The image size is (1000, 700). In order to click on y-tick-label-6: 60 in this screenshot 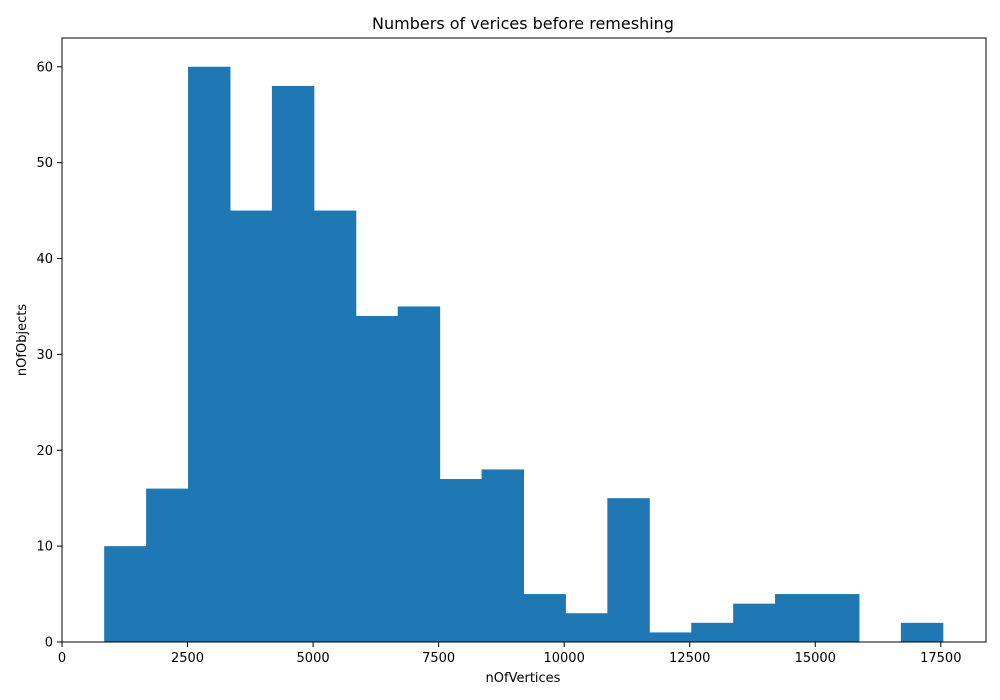, I will do `click(44, 67)`.